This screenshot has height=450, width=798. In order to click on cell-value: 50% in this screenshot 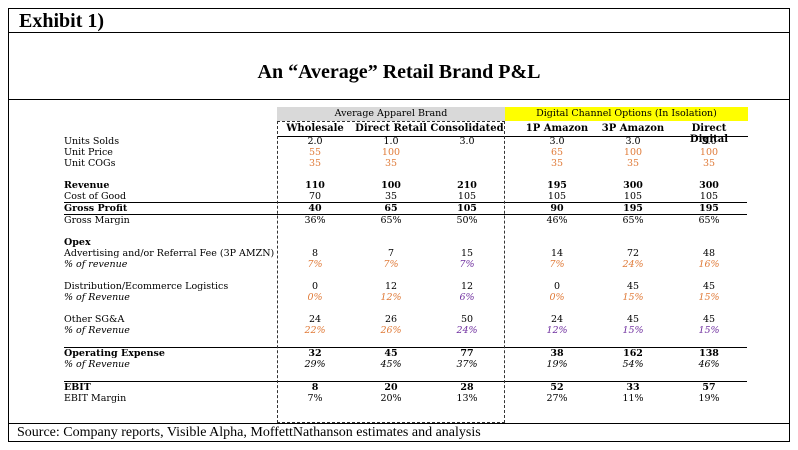, I will do `click(467, 220)`.